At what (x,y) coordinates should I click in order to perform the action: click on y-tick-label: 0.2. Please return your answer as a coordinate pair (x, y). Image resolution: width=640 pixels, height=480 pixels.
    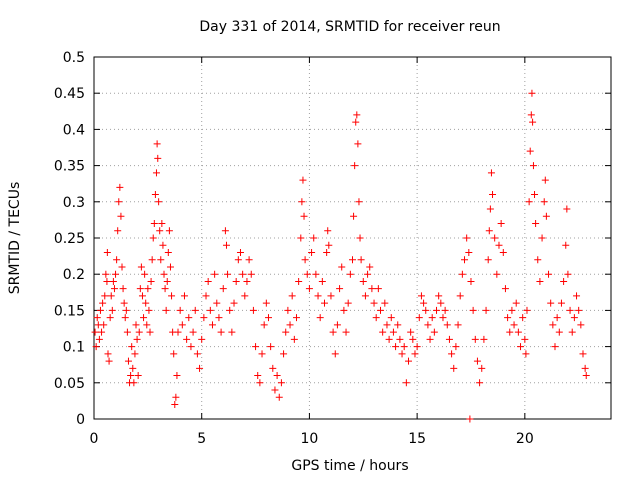
    Looking at the image, I should click on (74, 275).